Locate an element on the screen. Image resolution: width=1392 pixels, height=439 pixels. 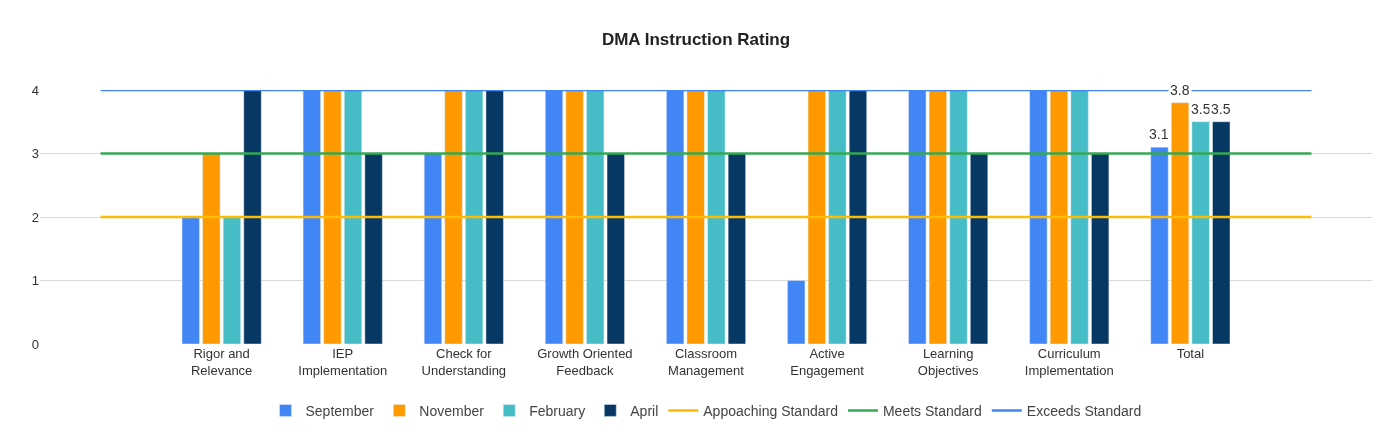
legend-label: Meets Standard is located at coordinates (932, 410).